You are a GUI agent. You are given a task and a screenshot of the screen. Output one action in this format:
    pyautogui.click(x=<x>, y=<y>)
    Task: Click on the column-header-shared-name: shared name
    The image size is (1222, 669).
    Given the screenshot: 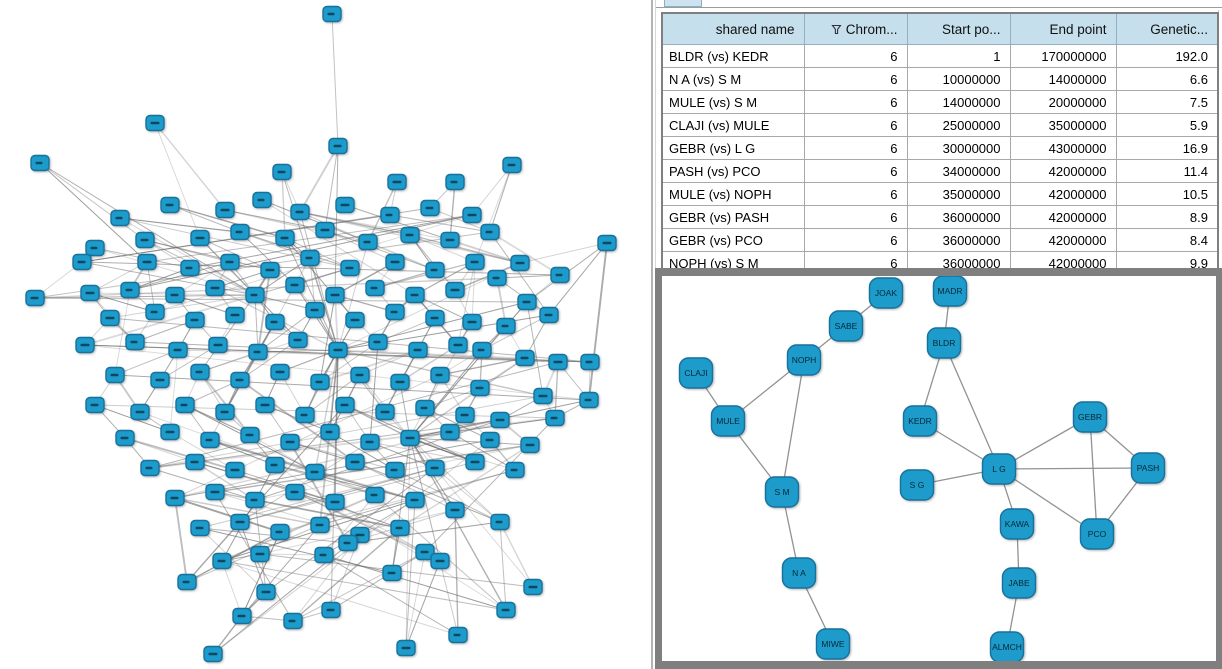 What is the action you would take?
    pyautogui.click(x=733, y=28)
    